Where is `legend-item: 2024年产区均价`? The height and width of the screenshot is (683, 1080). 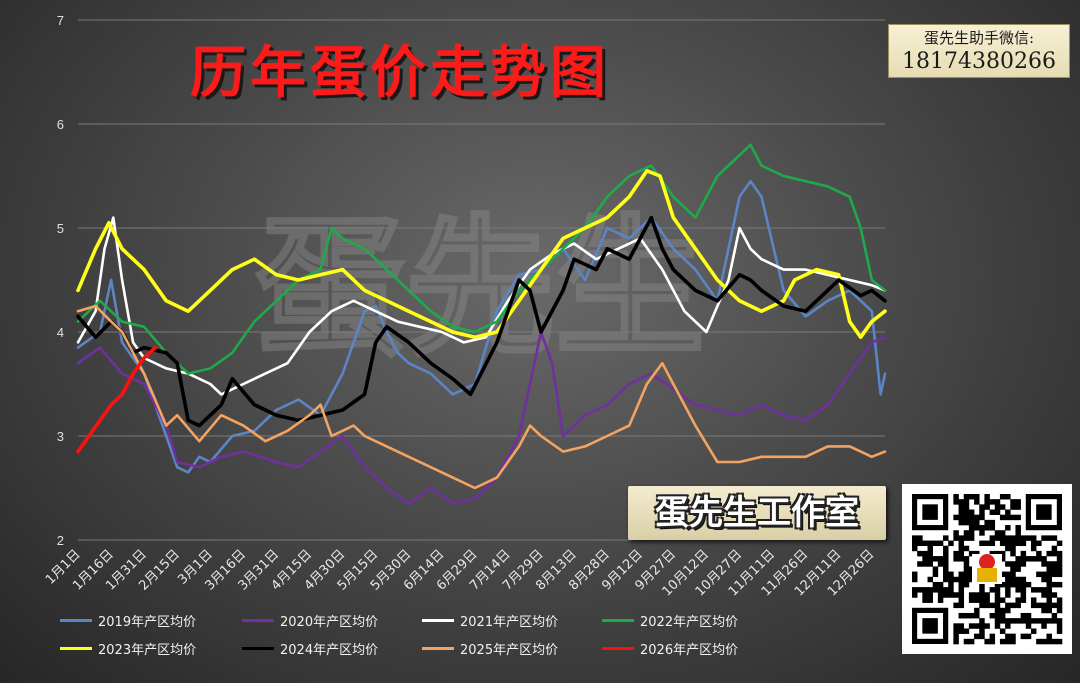 legend-item: 2024年产区均价 is located at coordinates (310, 648).